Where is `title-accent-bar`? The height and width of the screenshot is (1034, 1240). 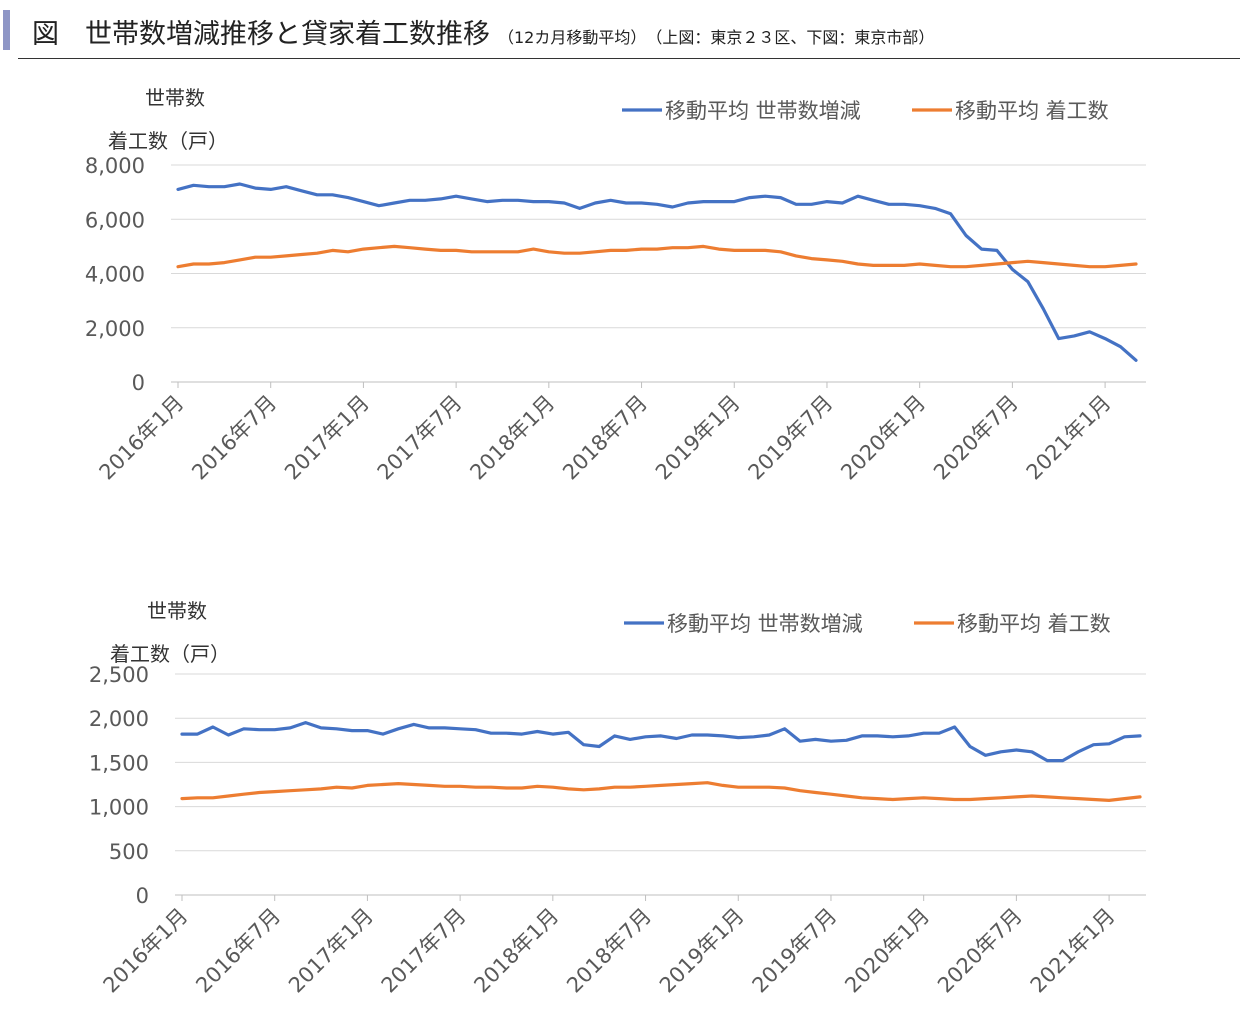
title-accent-bar is located at coordinates (6, 30).